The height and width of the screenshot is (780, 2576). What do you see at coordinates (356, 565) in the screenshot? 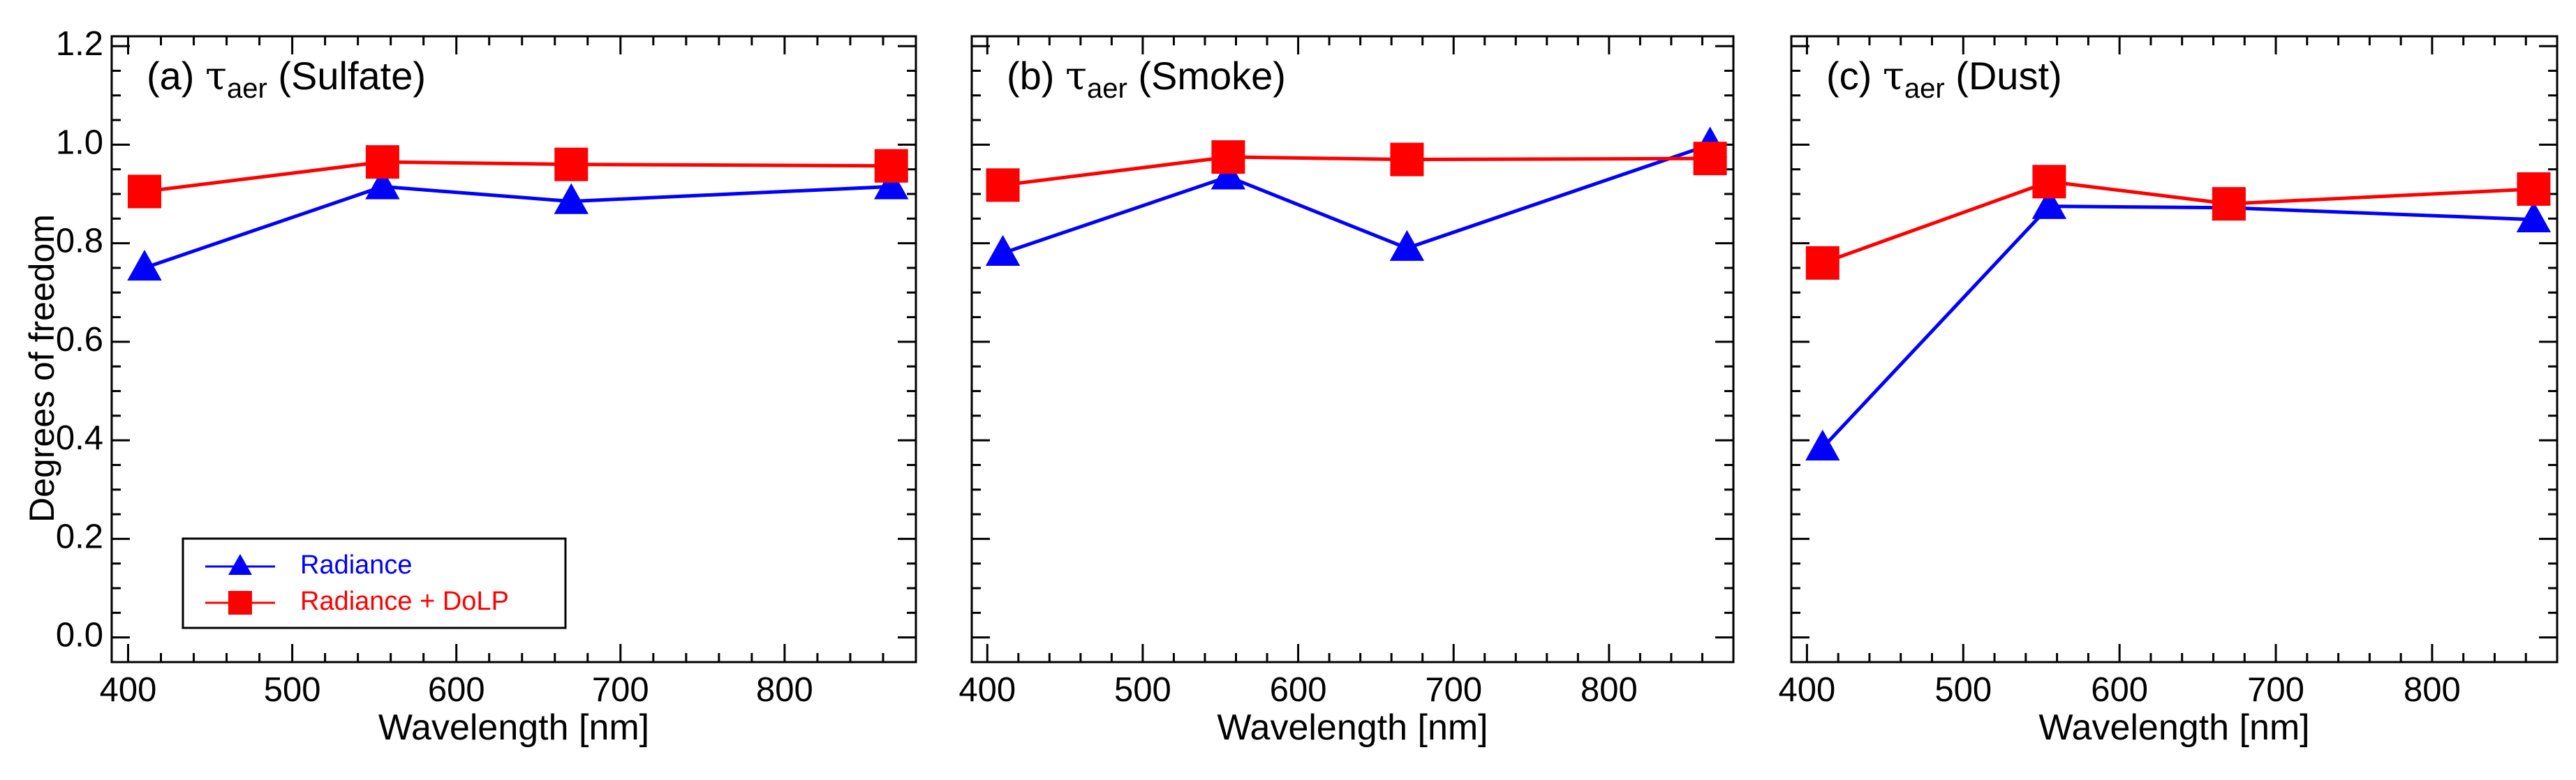
I see `legend-label: Radiance` at bounding box center [356, 565].